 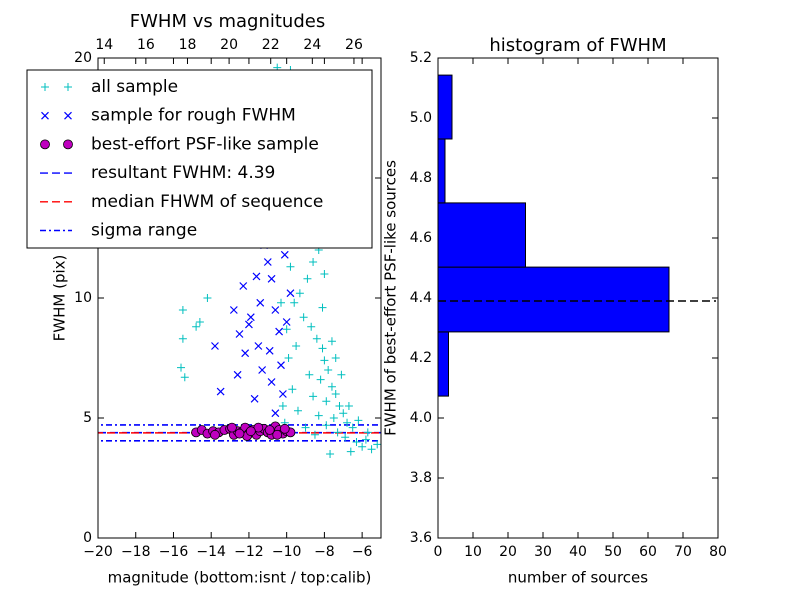 What do you see at coordinates (229, 45) in the screenshot?
I see `x2-tick-label: 20` at bounding box center [229, 45].